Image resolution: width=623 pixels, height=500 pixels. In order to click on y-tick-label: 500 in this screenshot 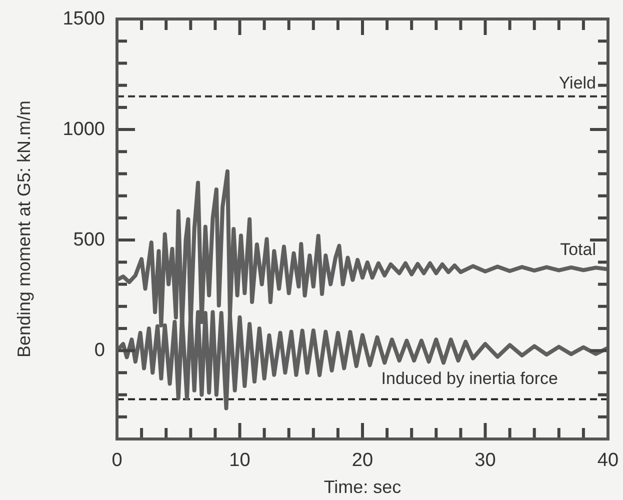, I will do `click(89, 240)`.